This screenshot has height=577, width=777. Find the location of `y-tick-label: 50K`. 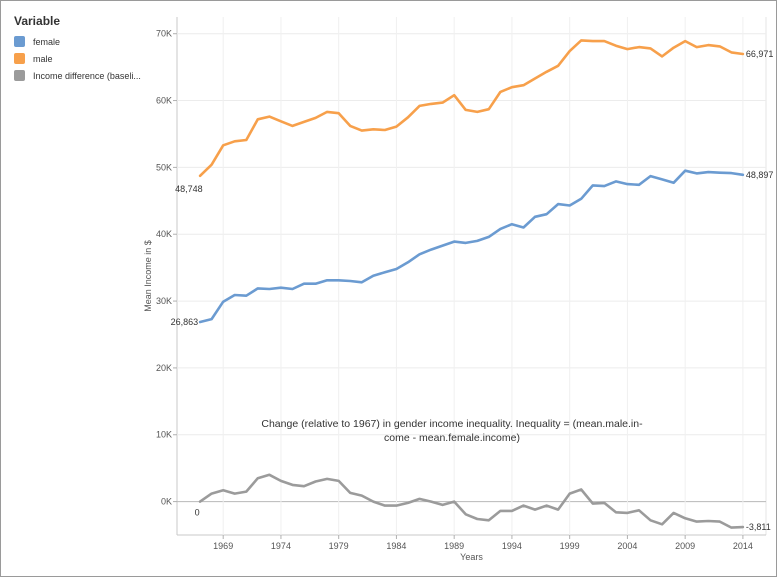

y-tick-label: 50K is located at coordinates (164, 167).